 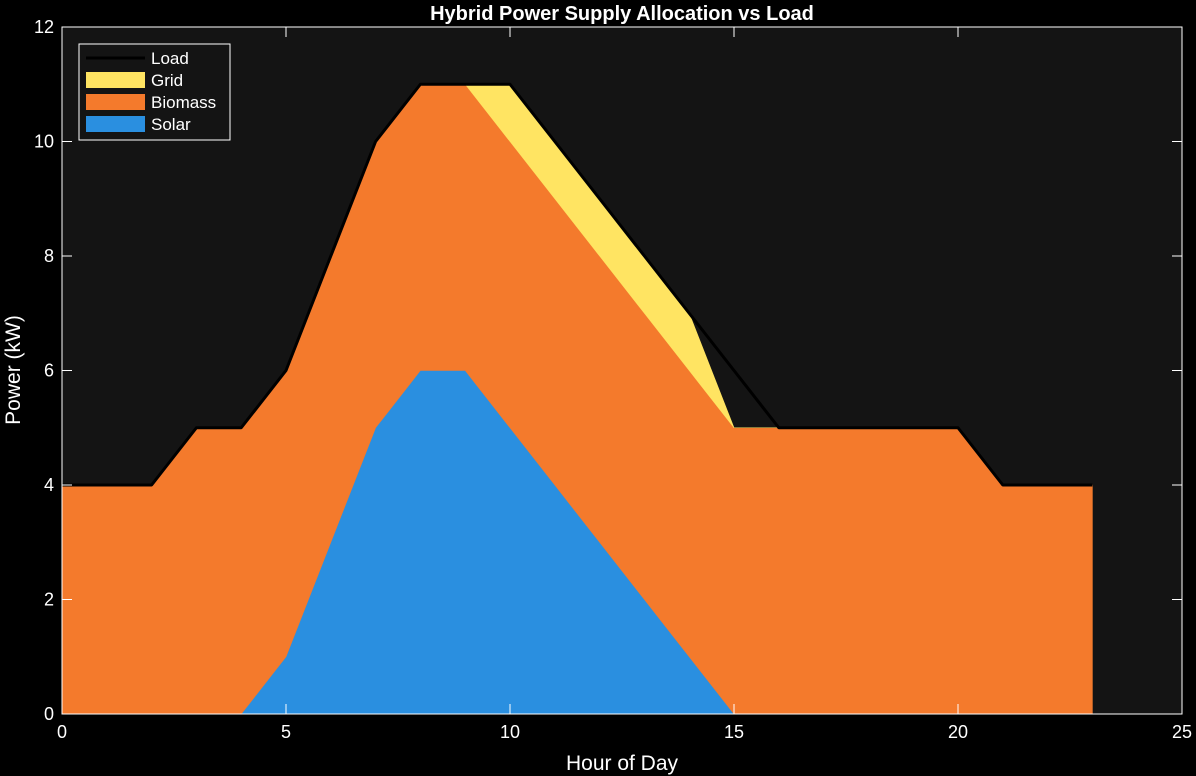 I want to click on x-axis-label: Hour of Day, so click(x=622, y=763).